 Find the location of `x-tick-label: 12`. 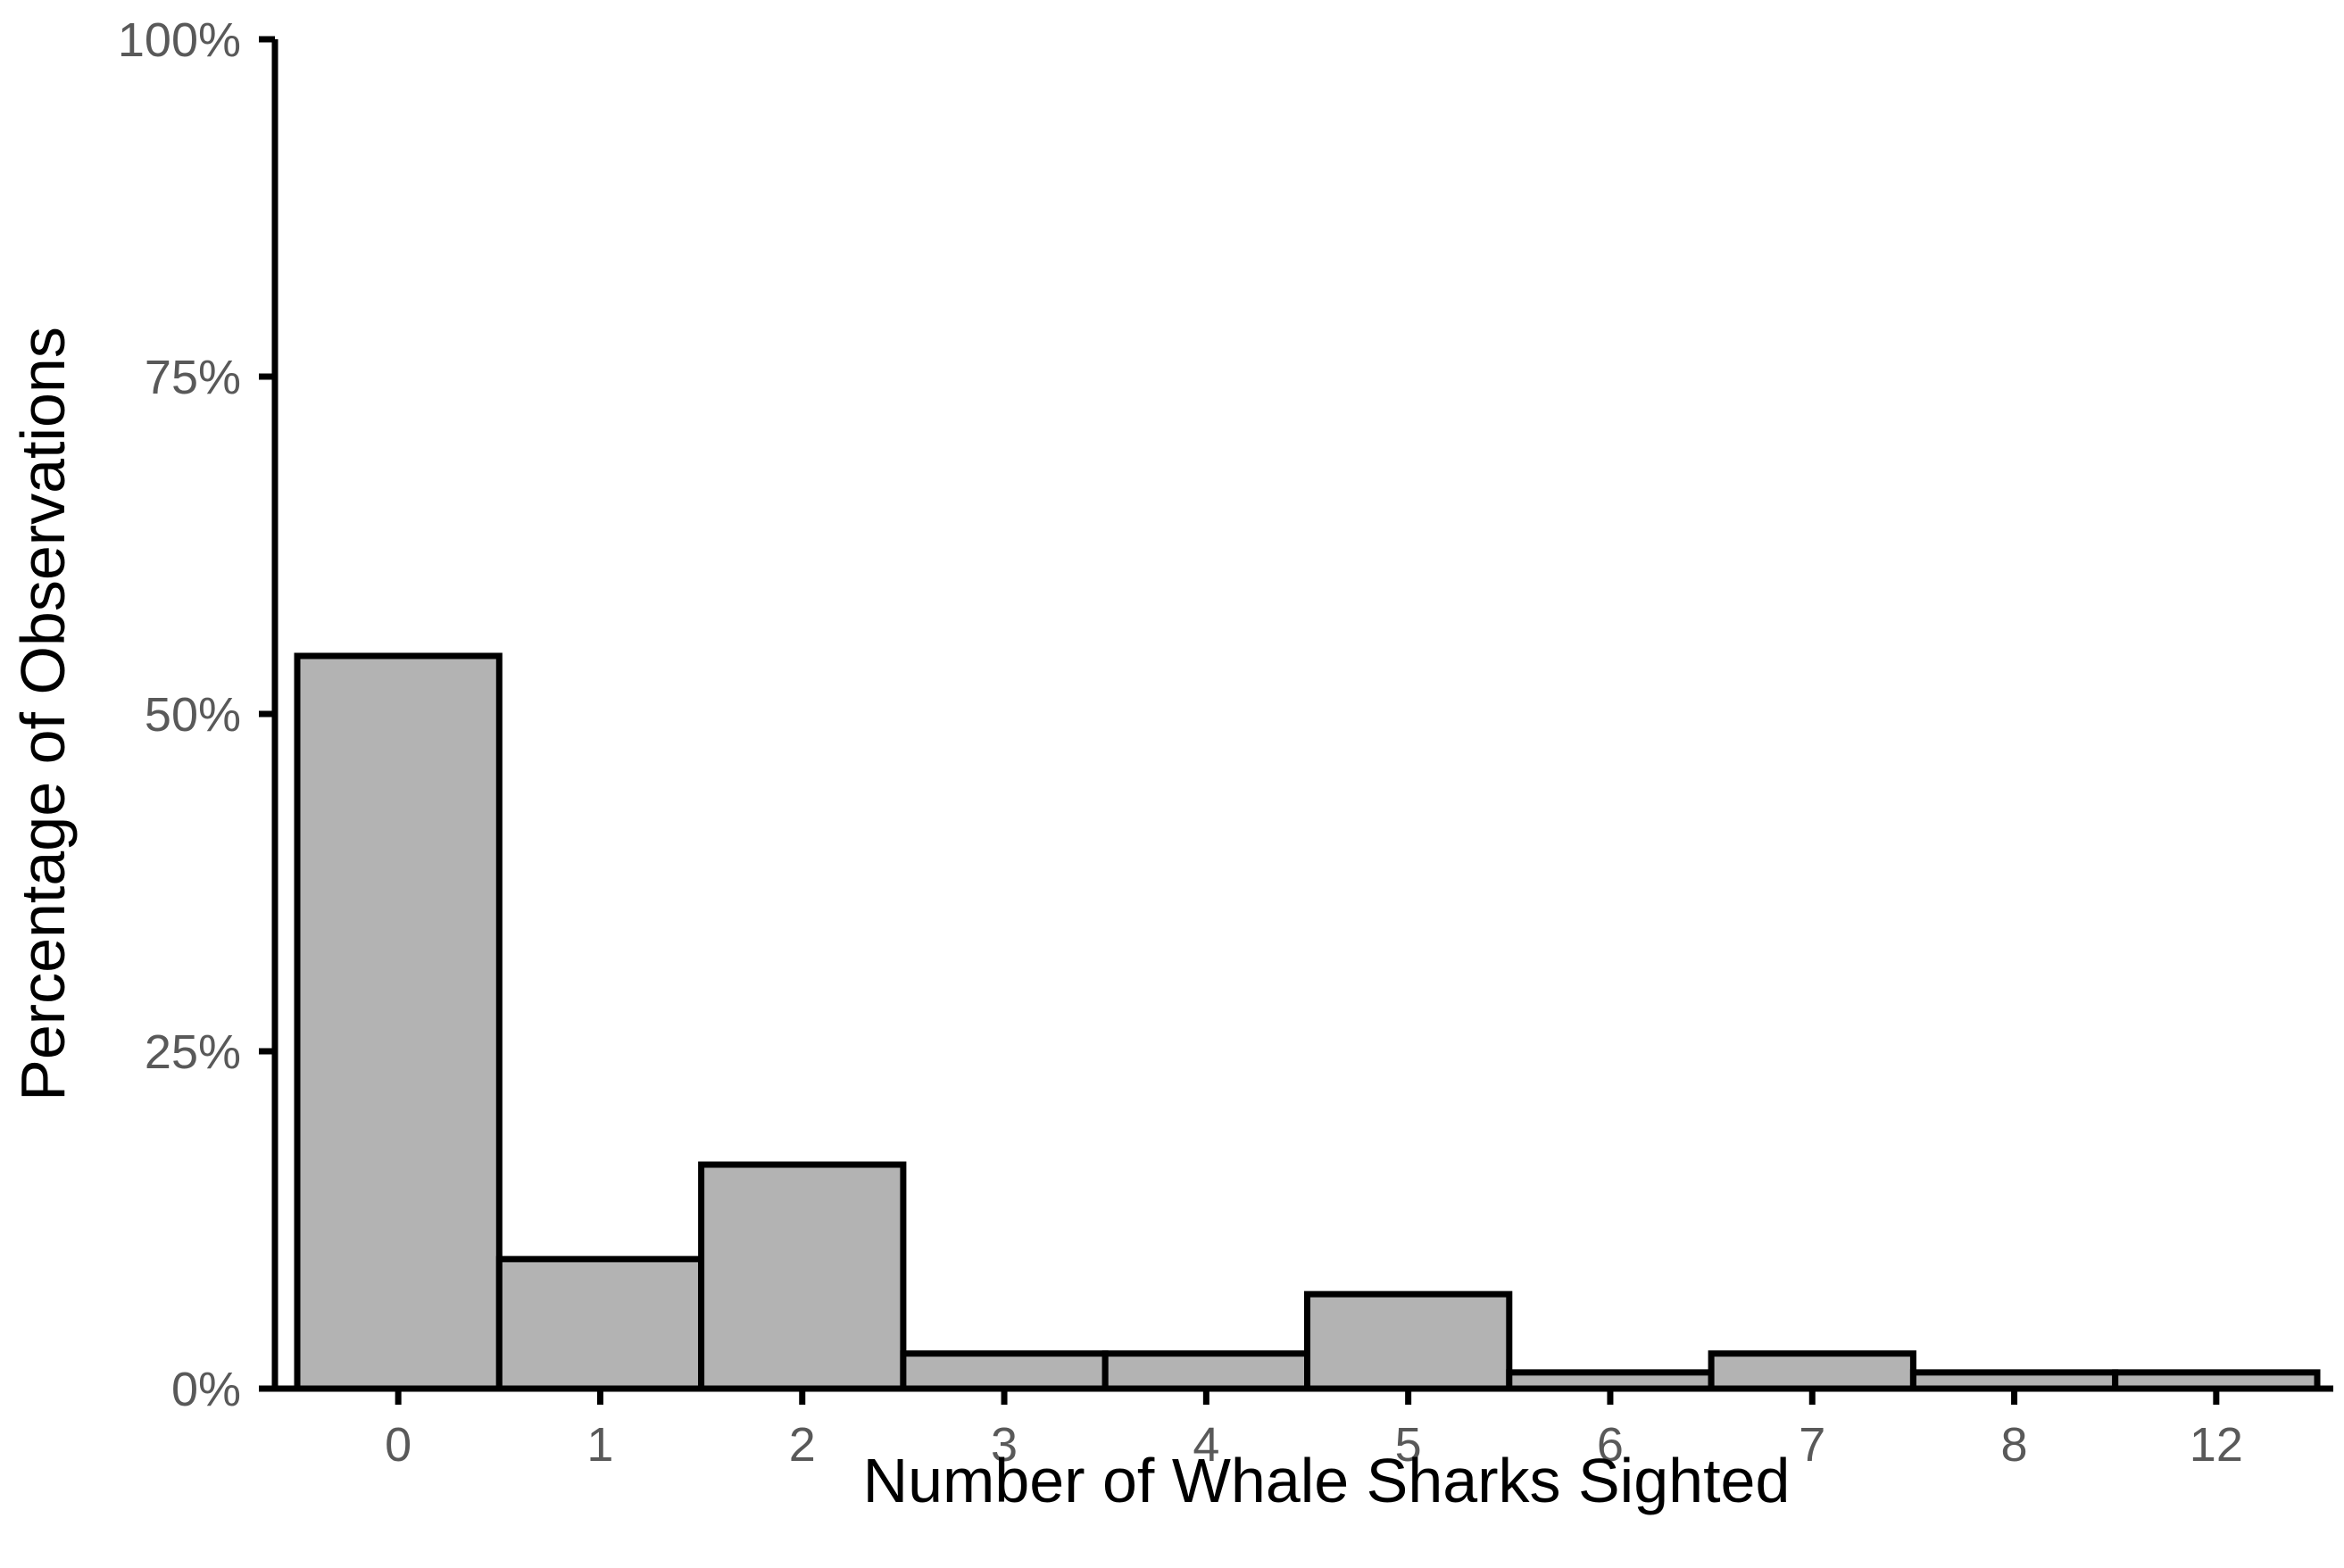

x-tick-label: 12 is located at coordinates (2216, 1445).